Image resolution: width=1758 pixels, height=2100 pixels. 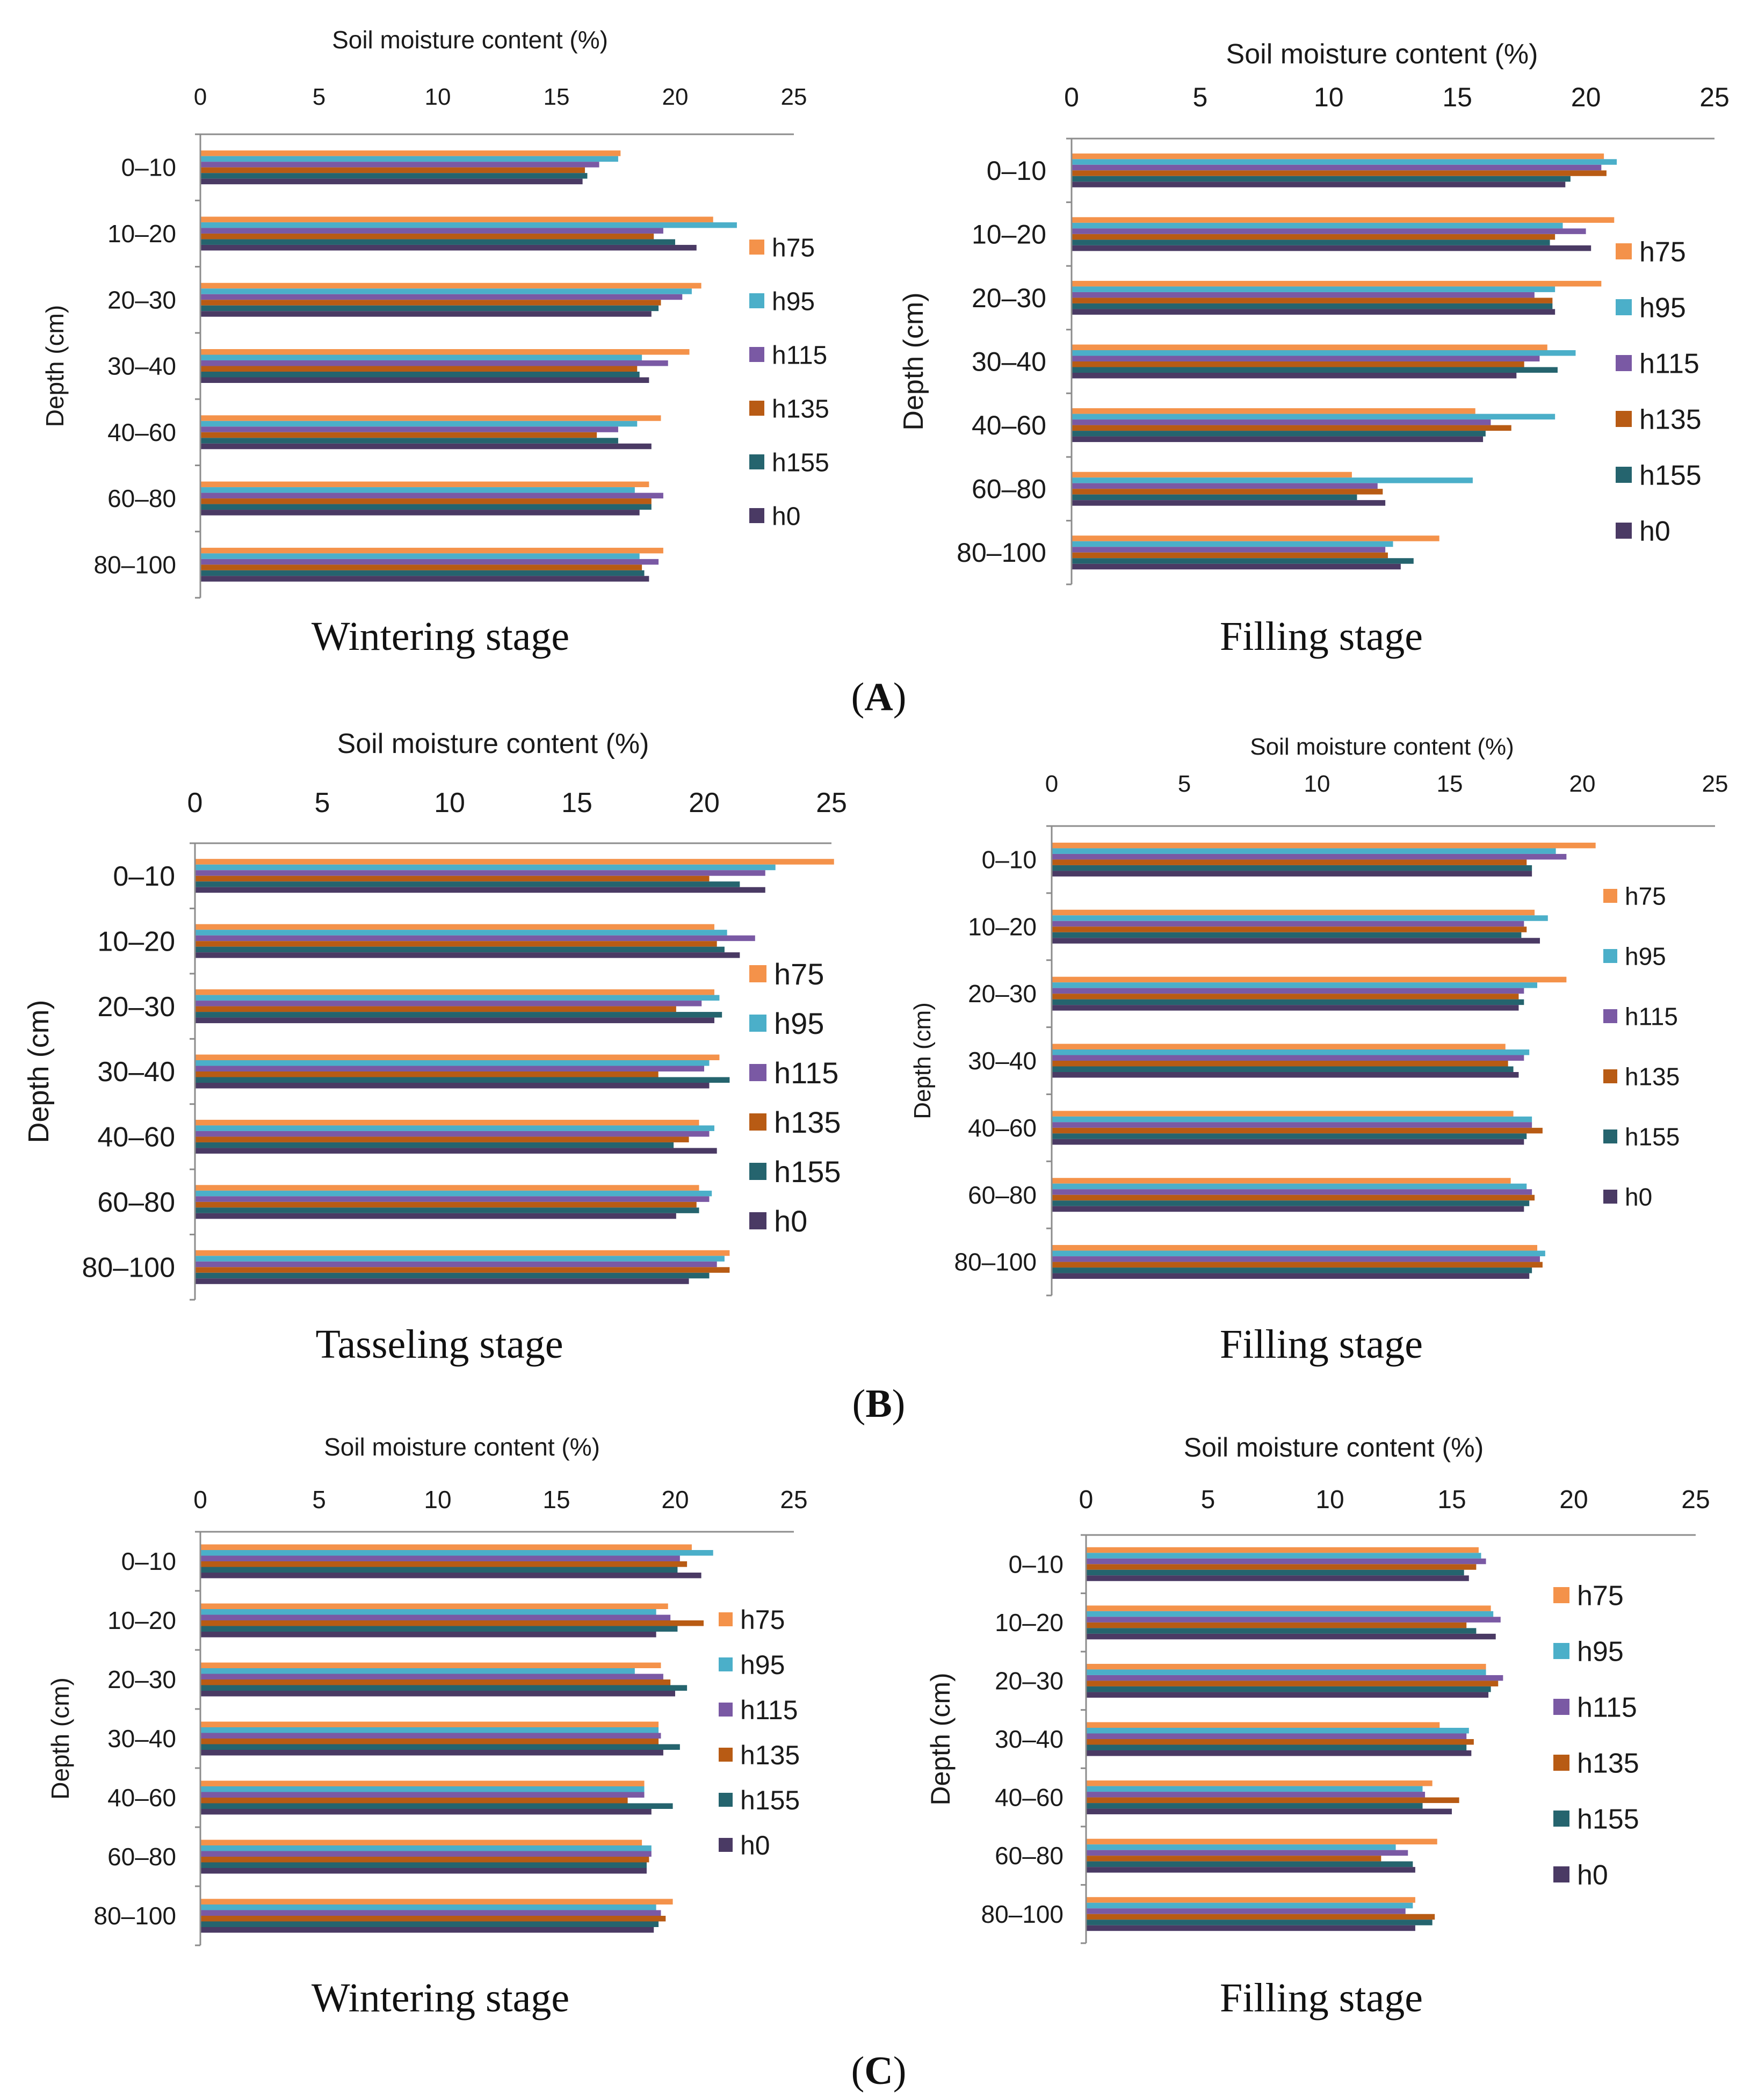 What do you see at coordinates (1624, 363) in the screenshot?
I see `legend-swatch-h115` at bounding box center [1624, 363].